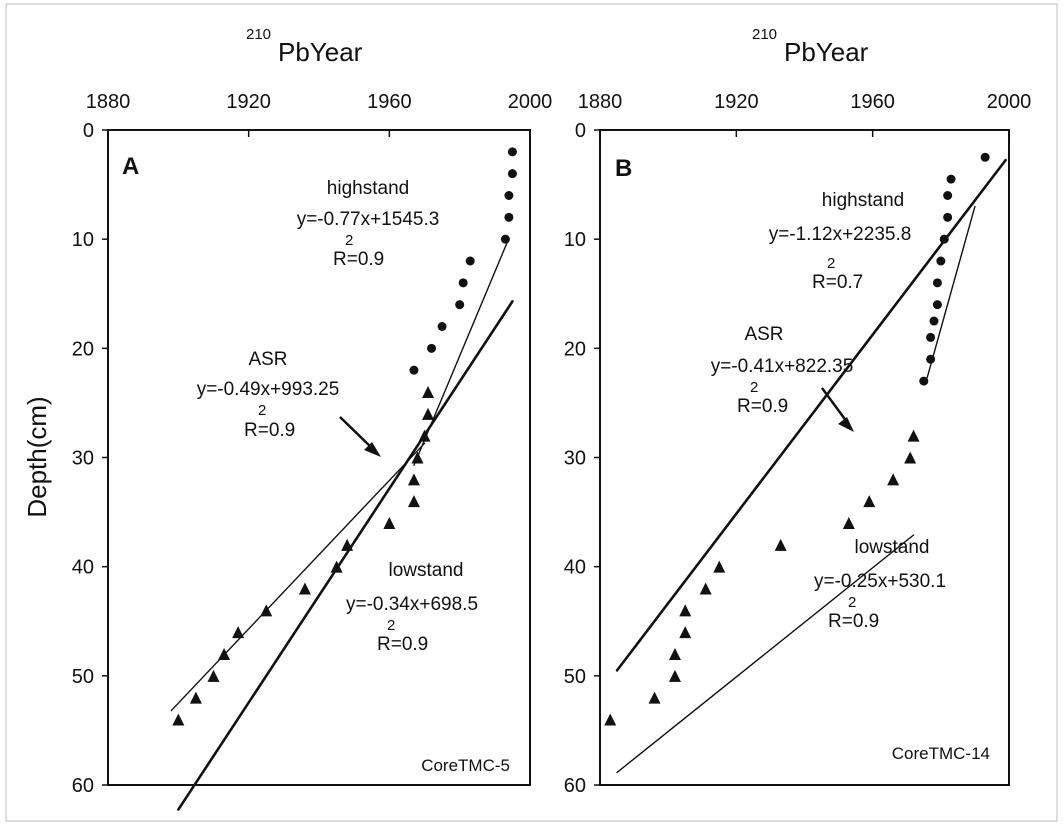 Image resolution: width=1063 pixels, height=825 pixels. I want to click on panel-a-letter: A, so click(130, 166).